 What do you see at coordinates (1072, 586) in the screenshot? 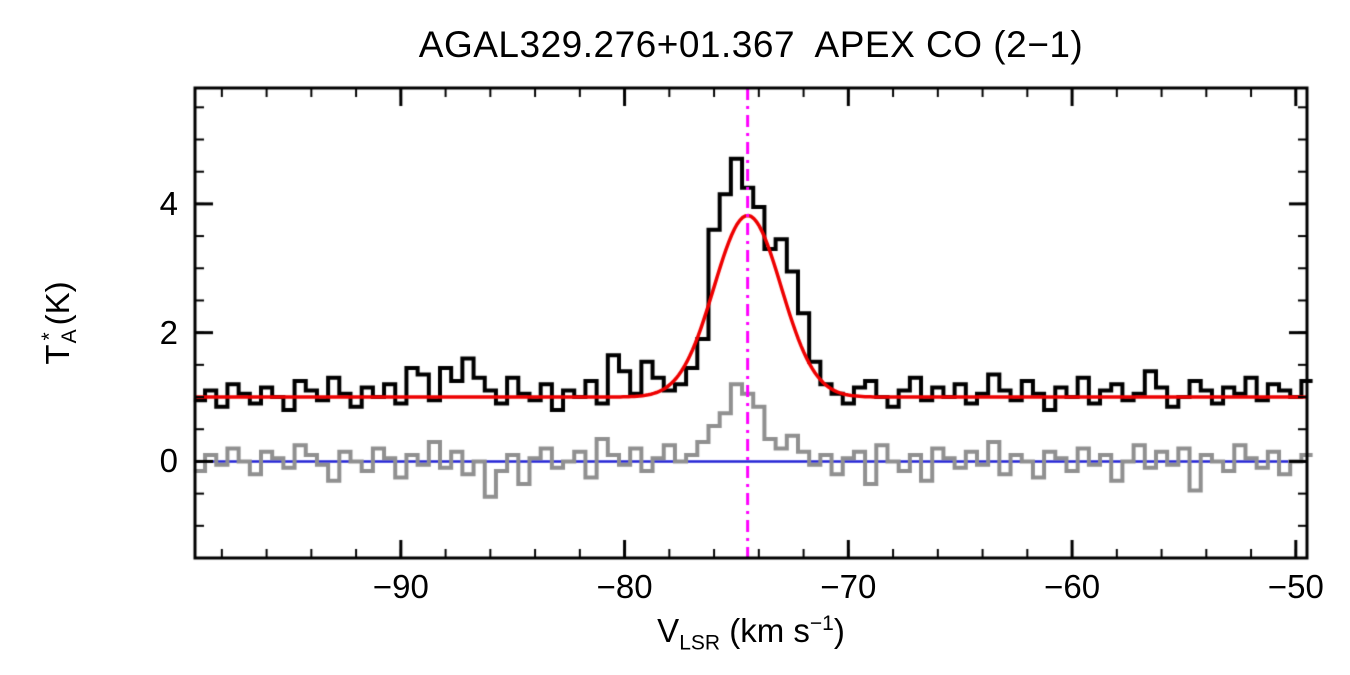
I see `x-tick-label-−60: −60` at bounding box center [1072, 586].